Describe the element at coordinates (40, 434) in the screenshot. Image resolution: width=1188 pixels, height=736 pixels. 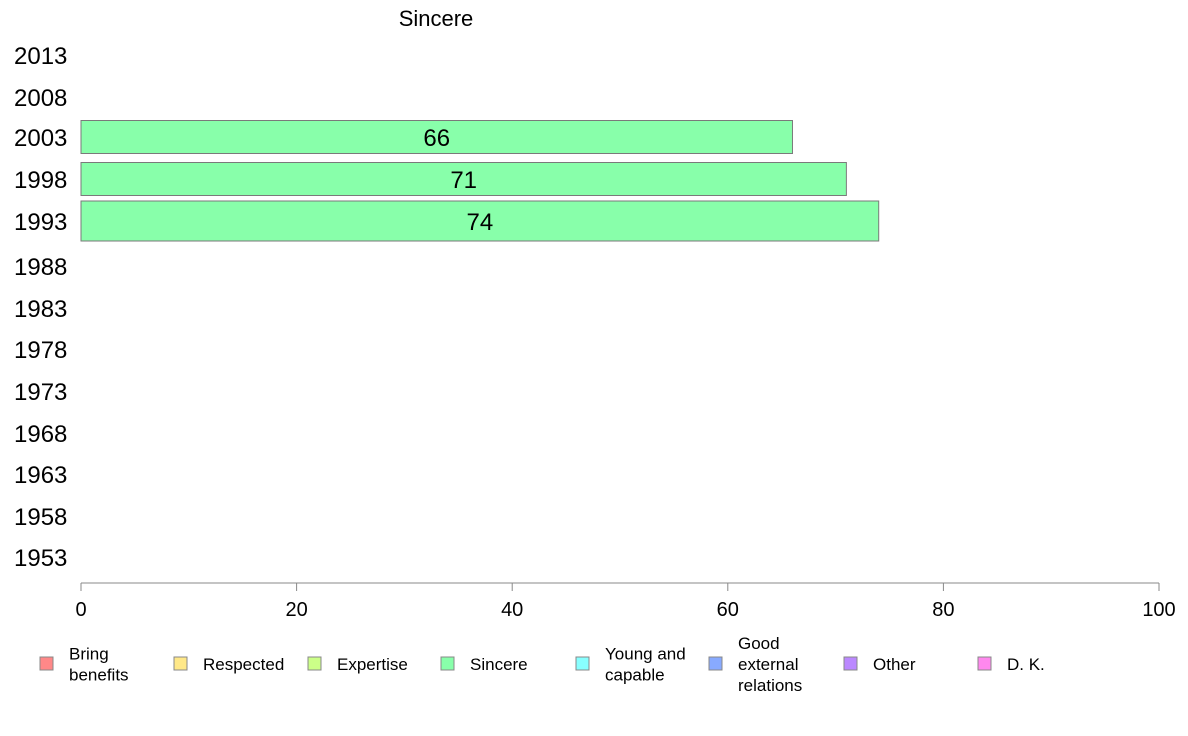
I see `category-label-1968: 1968` at that location.